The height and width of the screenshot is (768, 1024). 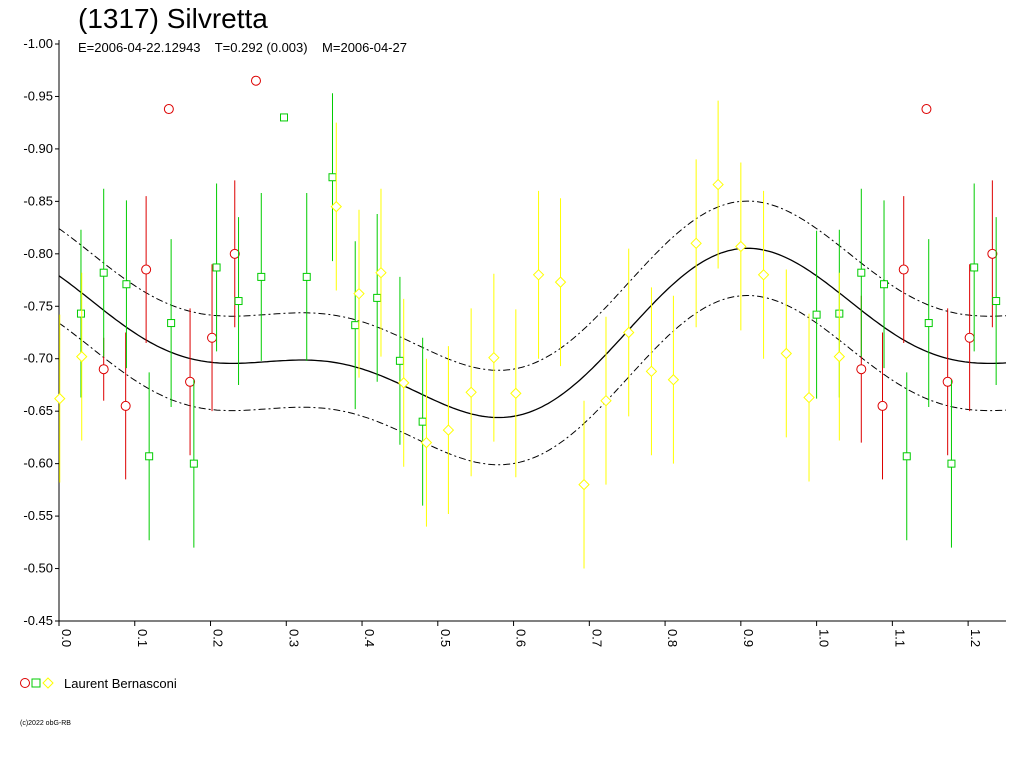 What do you see at coordinates (38, 463) in the screenshot?
I see `y-tick-label: -0.60` at bounding box center [38, 463].